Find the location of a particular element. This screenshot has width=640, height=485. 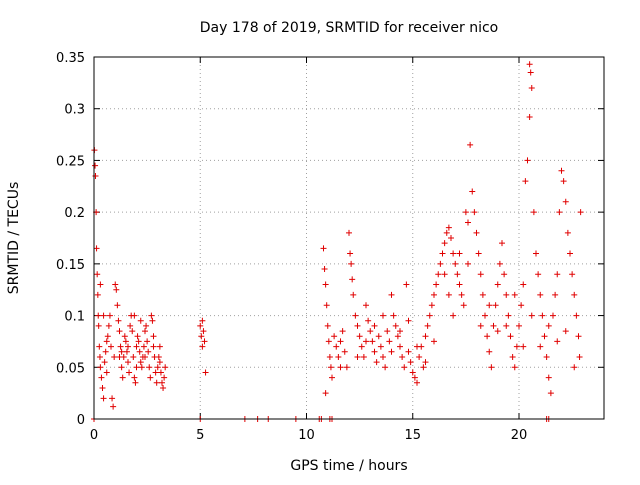

y-tick-label: 0.2 is located at coordinates (74, 213).